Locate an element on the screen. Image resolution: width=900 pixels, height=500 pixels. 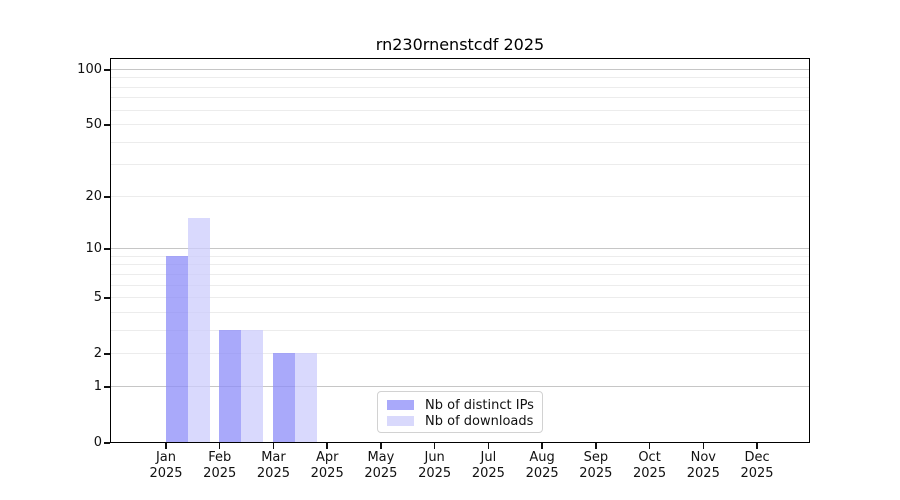
x-tick-label: May 2025 is located at coordinates (381, 465).